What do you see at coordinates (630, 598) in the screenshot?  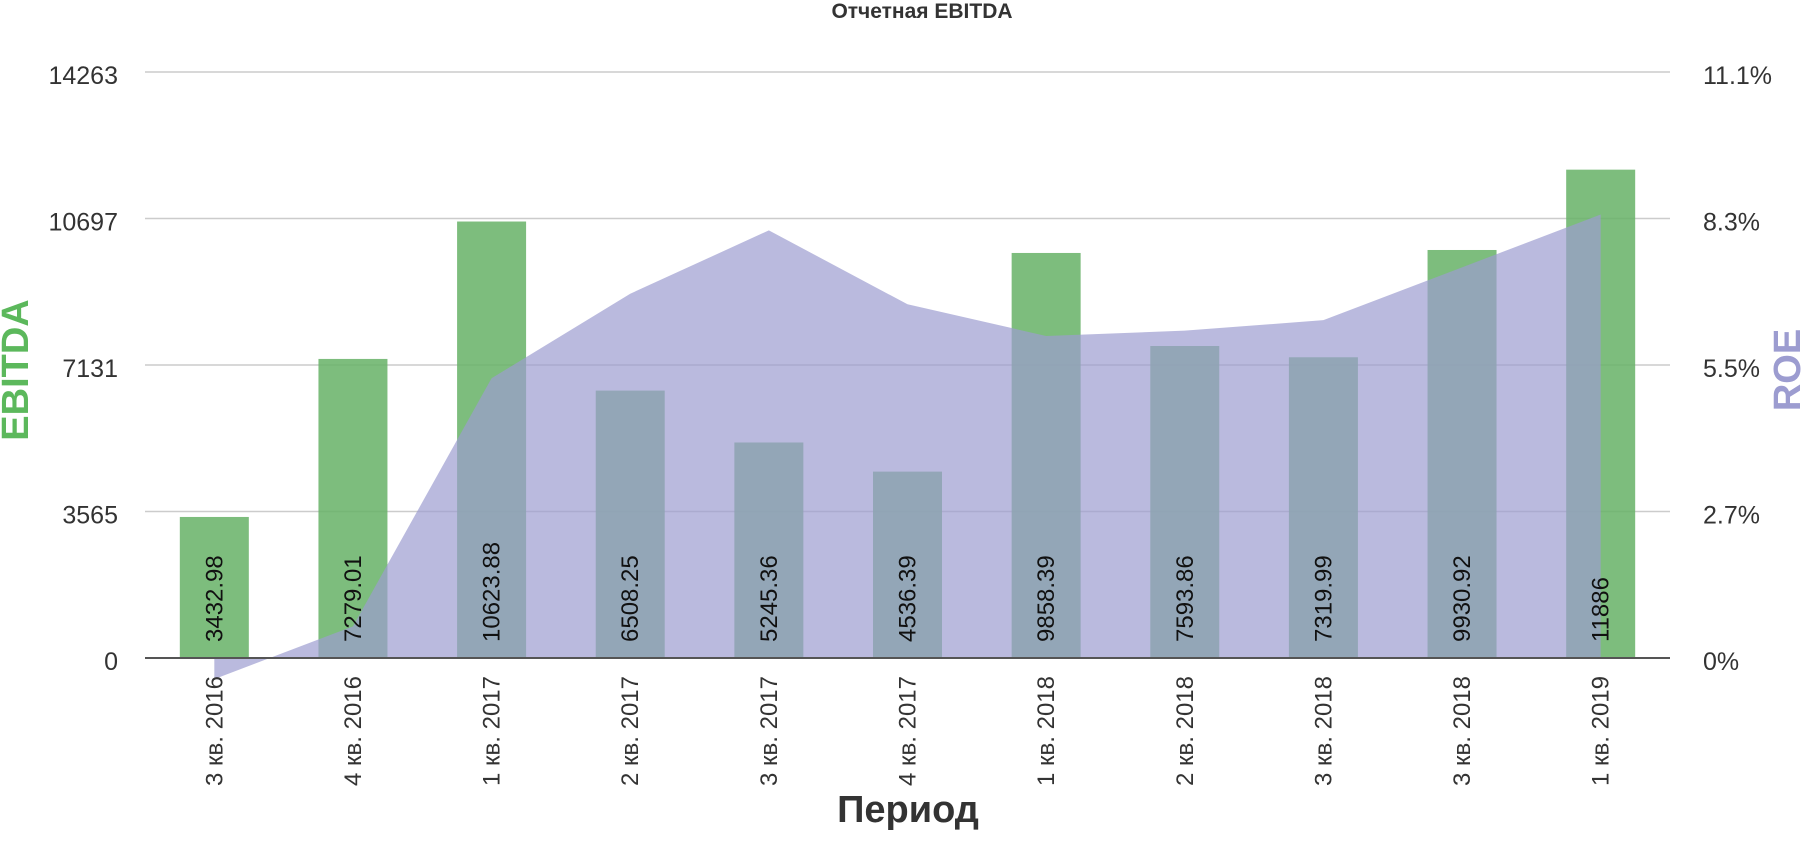 I see `bar-data-label: 6508.25` at bounding box center [630, 598].